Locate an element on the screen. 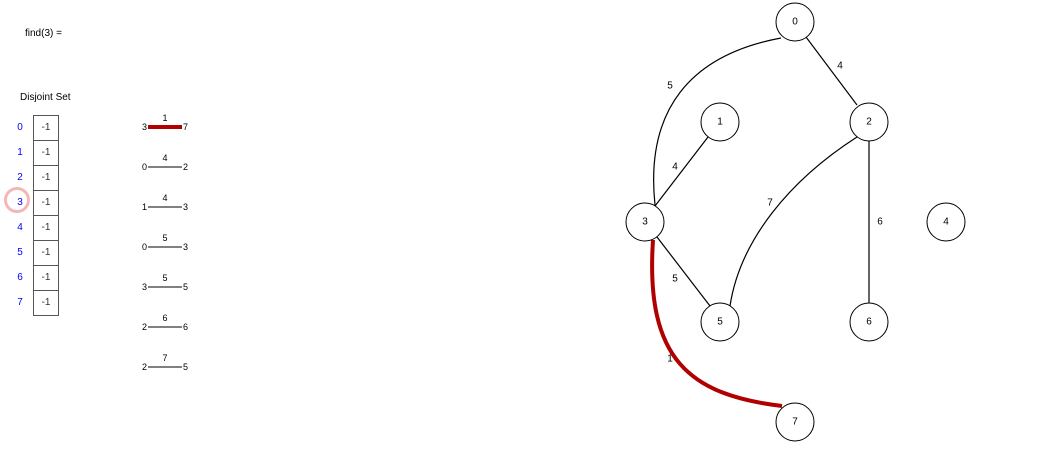 Image resolution: width=1050 pixels, height=469 pixels. graph-edge-weight-3-5: 5 is located at coordinates (675, 279).